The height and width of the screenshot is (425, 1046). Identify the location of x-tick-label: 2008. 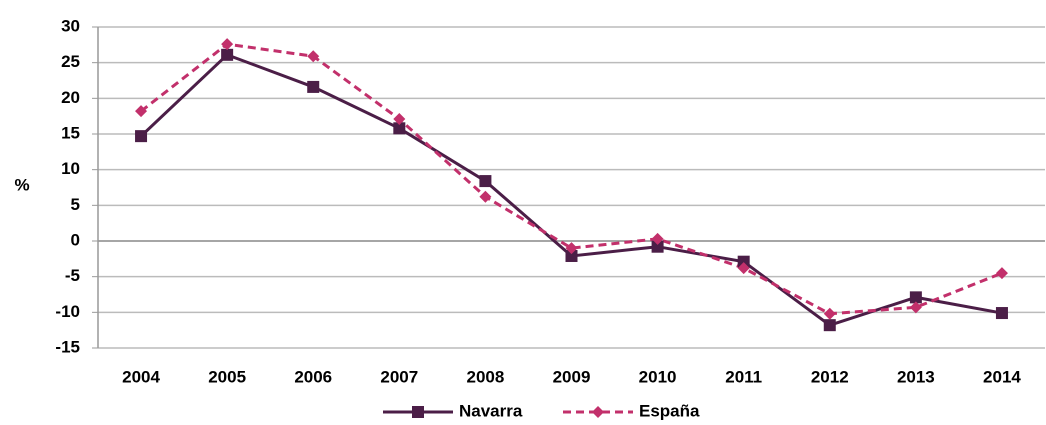
(485, 376).